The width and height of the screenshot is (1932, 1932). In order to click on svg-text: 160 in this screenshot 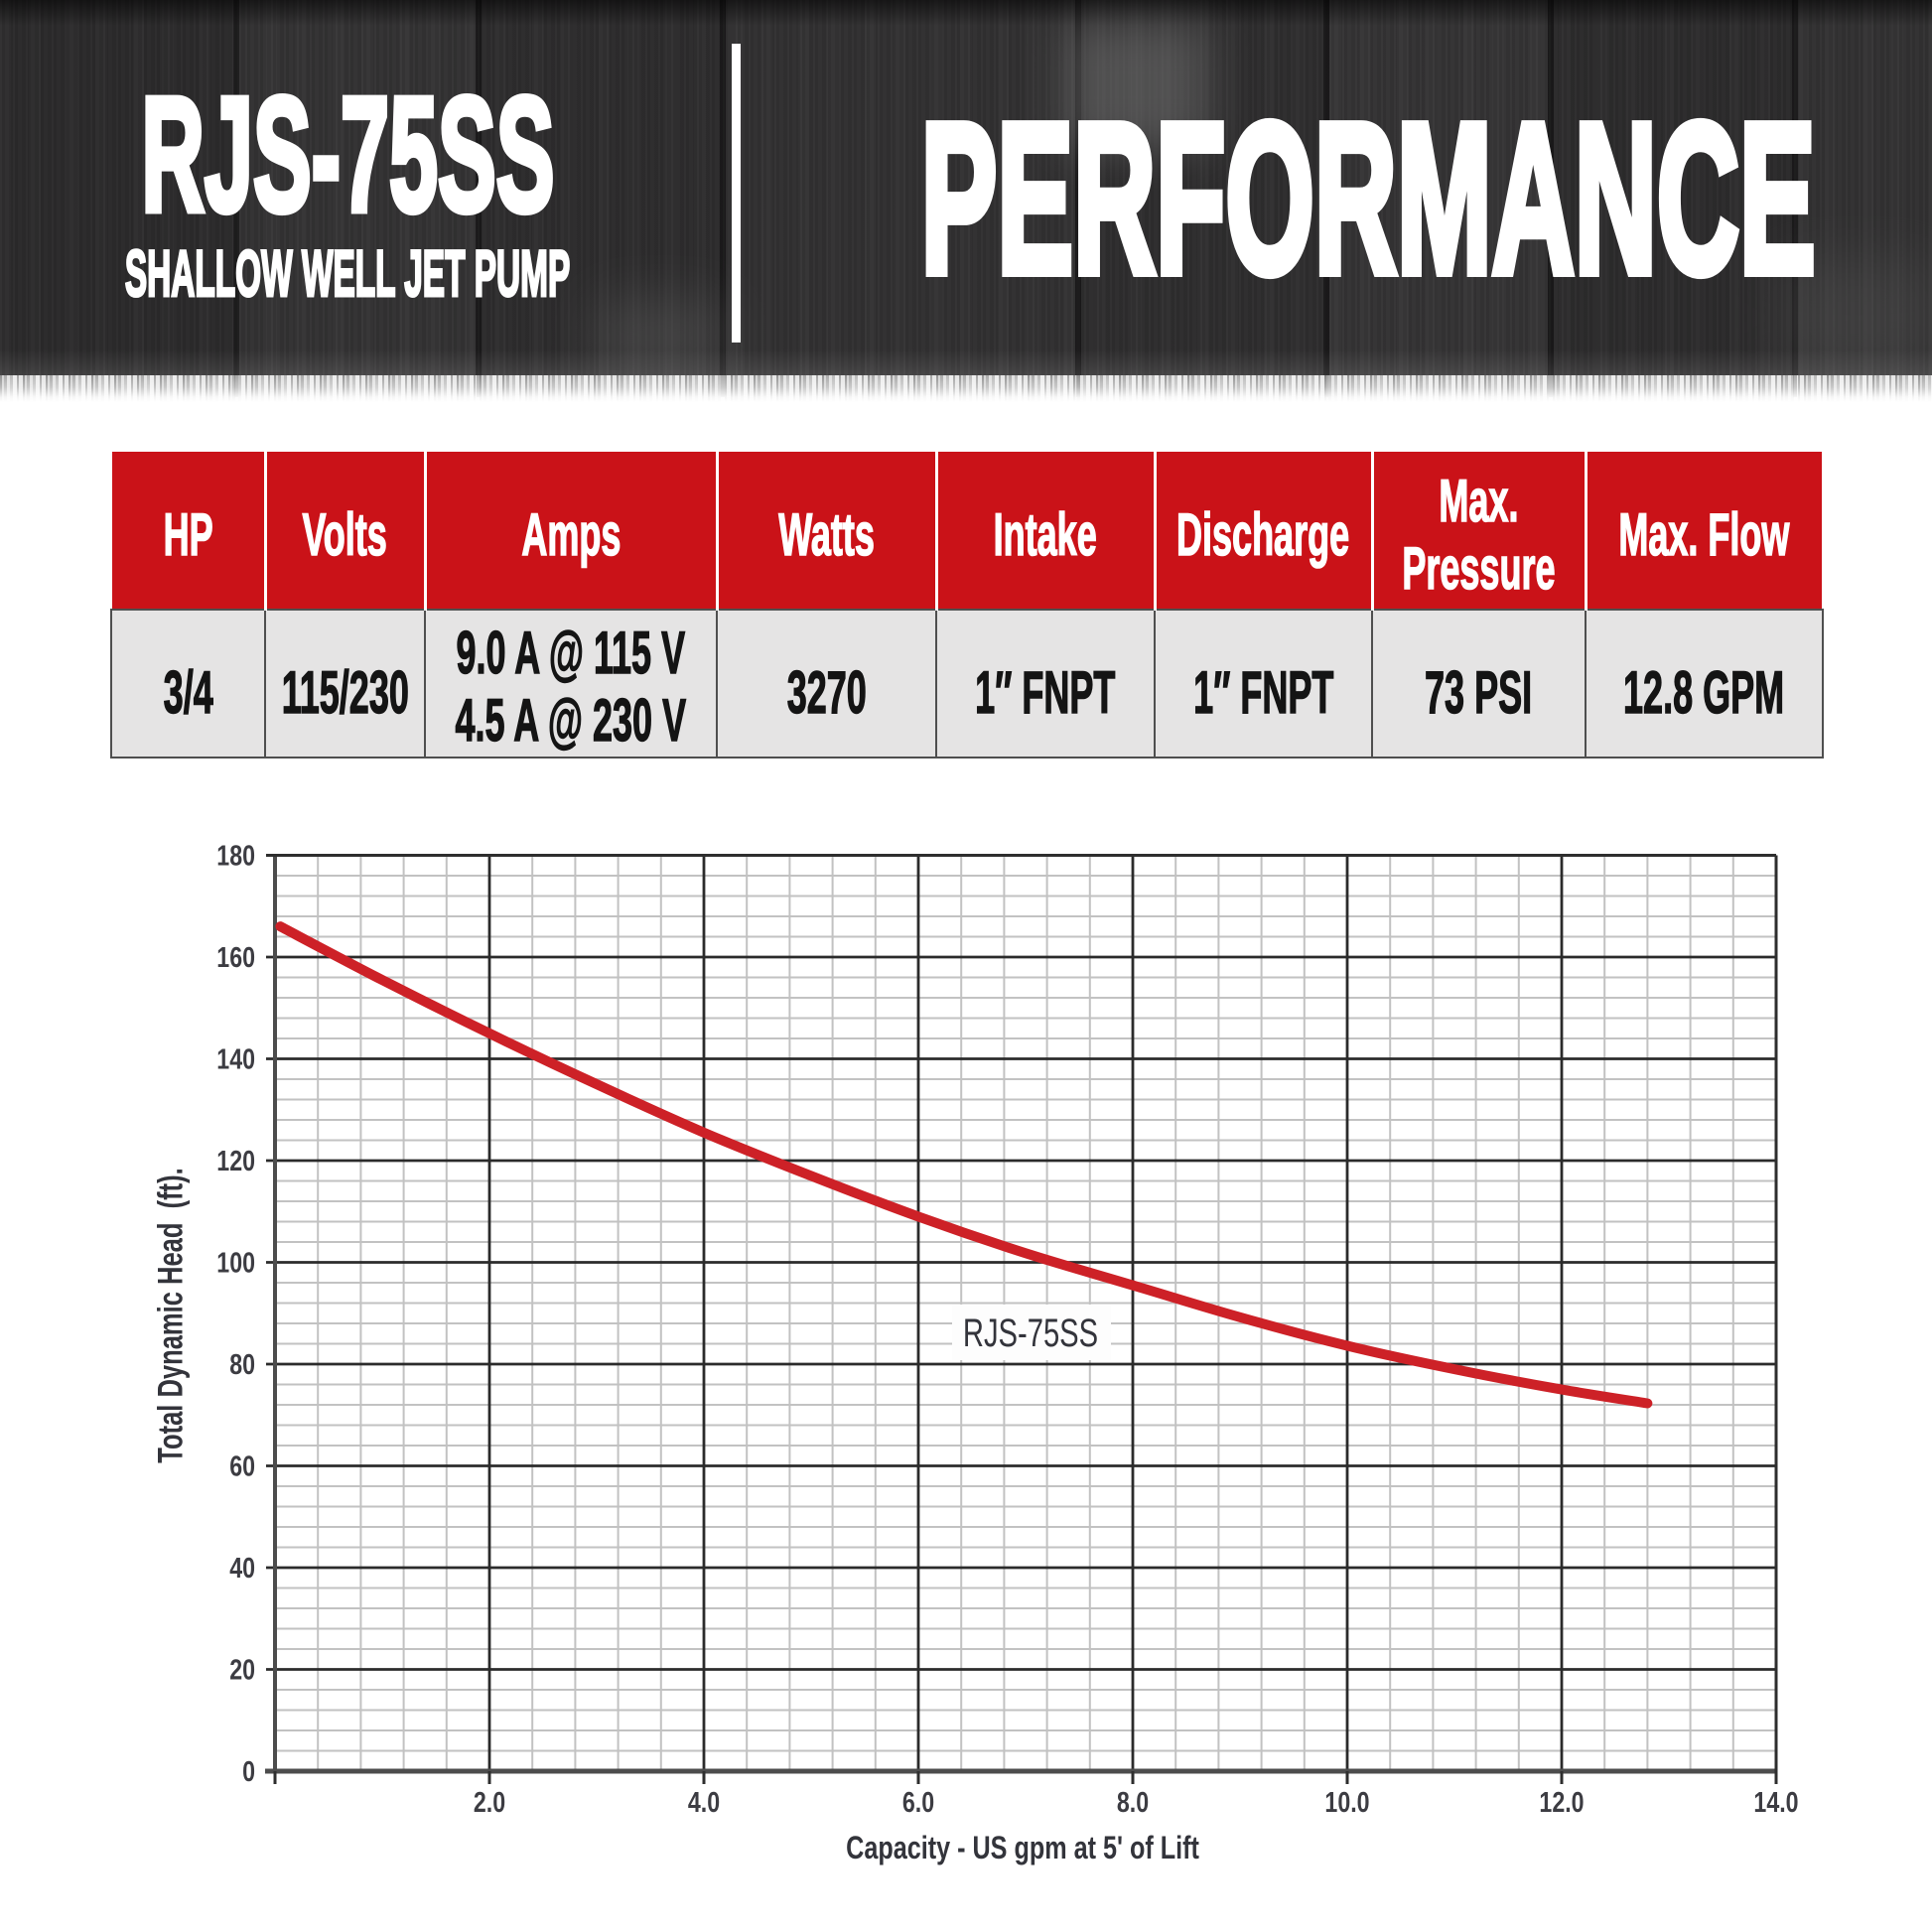, I will do `click(235, 957)`.